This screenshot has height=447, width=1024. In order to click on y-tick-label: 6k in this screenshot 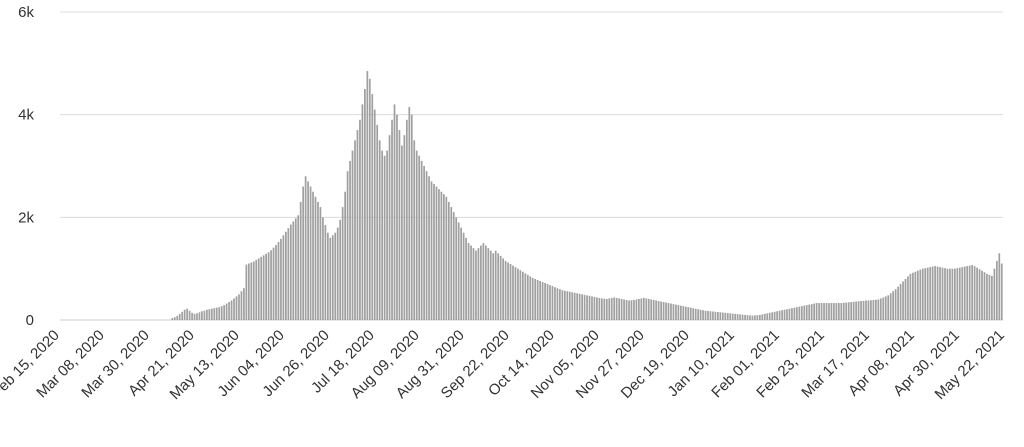, I will do `click(26, 12)`.